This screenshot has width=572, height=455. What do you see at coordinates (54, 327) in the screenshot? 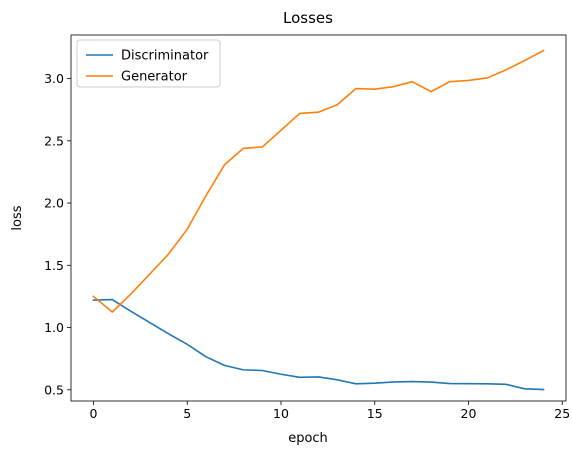
I see `y-tick-label: 1.0` at bounding box center [54, 327].